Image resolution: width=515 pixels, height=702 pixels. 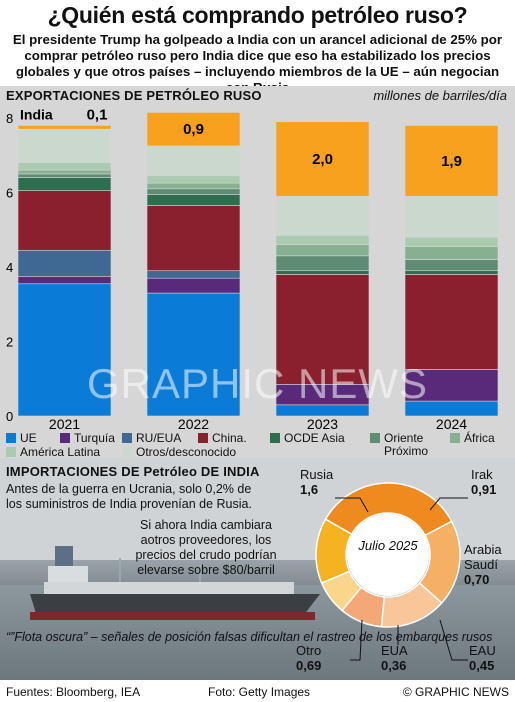 I want to click on x-tick-label: 2023, so click(x=322, y=423).